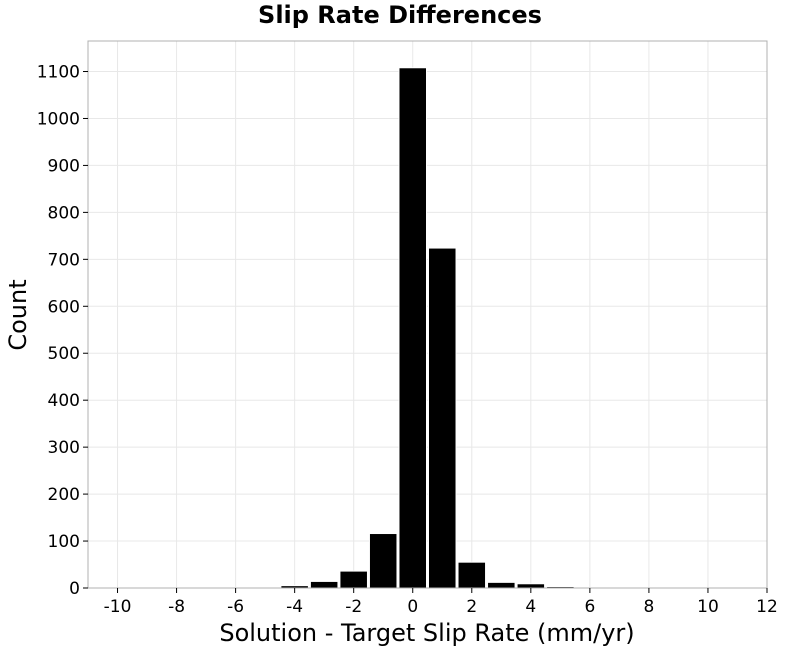  What do you see at coordinates (471, 607) in the screenshot?
I see `x-tick-label: 2` at bounding box center [471, 607].